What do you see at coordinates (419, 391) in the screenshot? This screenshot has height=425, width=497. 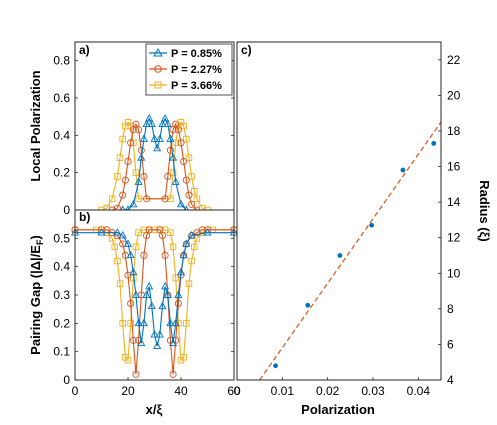 I see `x-tick-label: 0.04` at bounding box center [419, 391].